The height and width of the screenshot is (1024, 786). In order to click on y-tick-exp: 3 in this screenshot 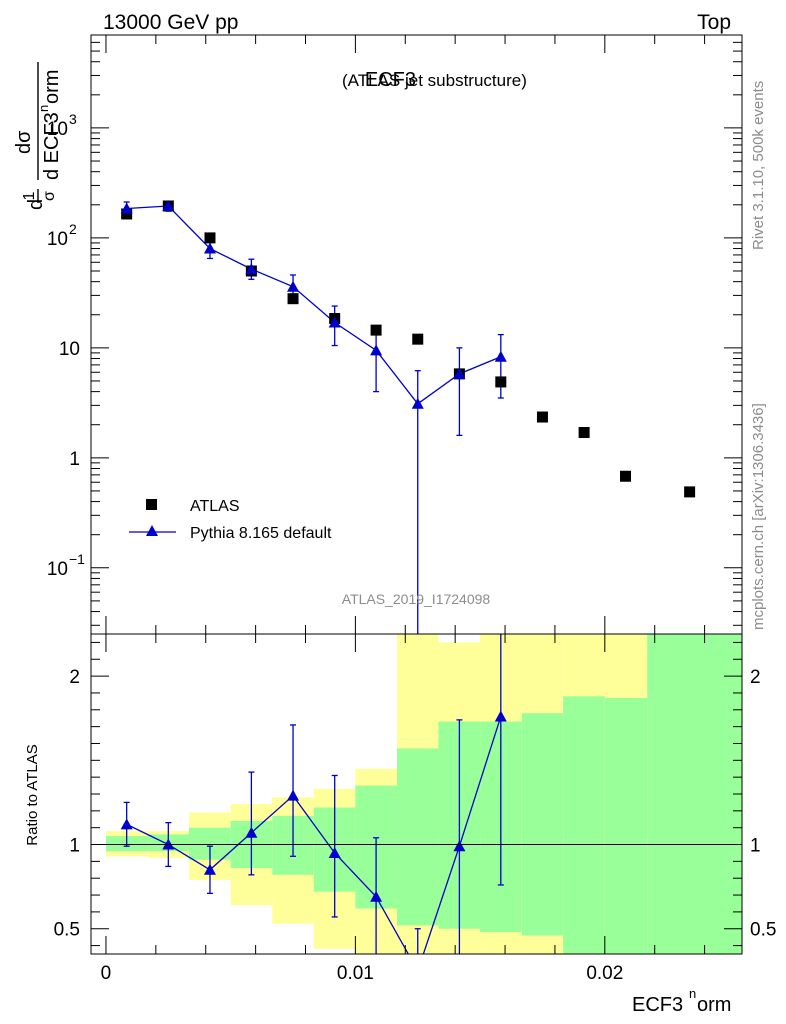, I will do `click(73, 119)`.